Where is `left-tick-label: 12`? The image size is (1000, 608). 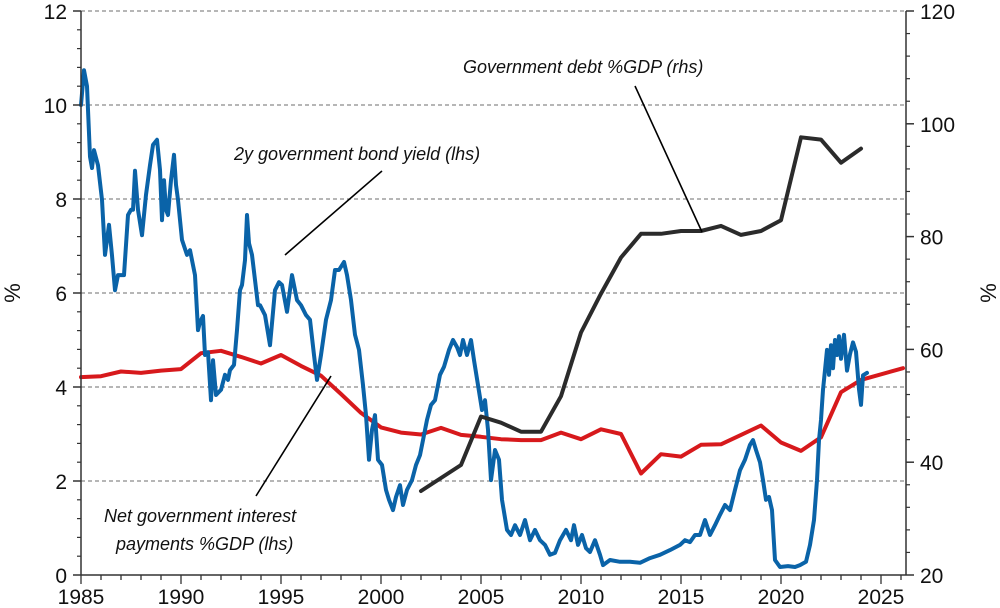
left-tick-label: 12 is located at coordinates (55, 12).